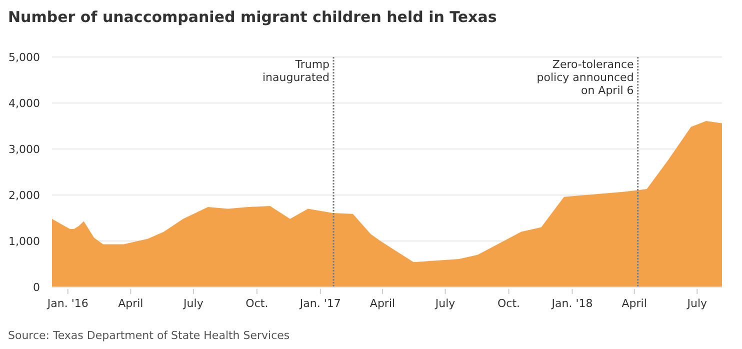 The width and height of the screenshot is (742, 349). What do you see at coordinates (296, 71) in the screenshot?
I see `ref-line-label: Trump inaugurated` at bounding box center [296, 71].